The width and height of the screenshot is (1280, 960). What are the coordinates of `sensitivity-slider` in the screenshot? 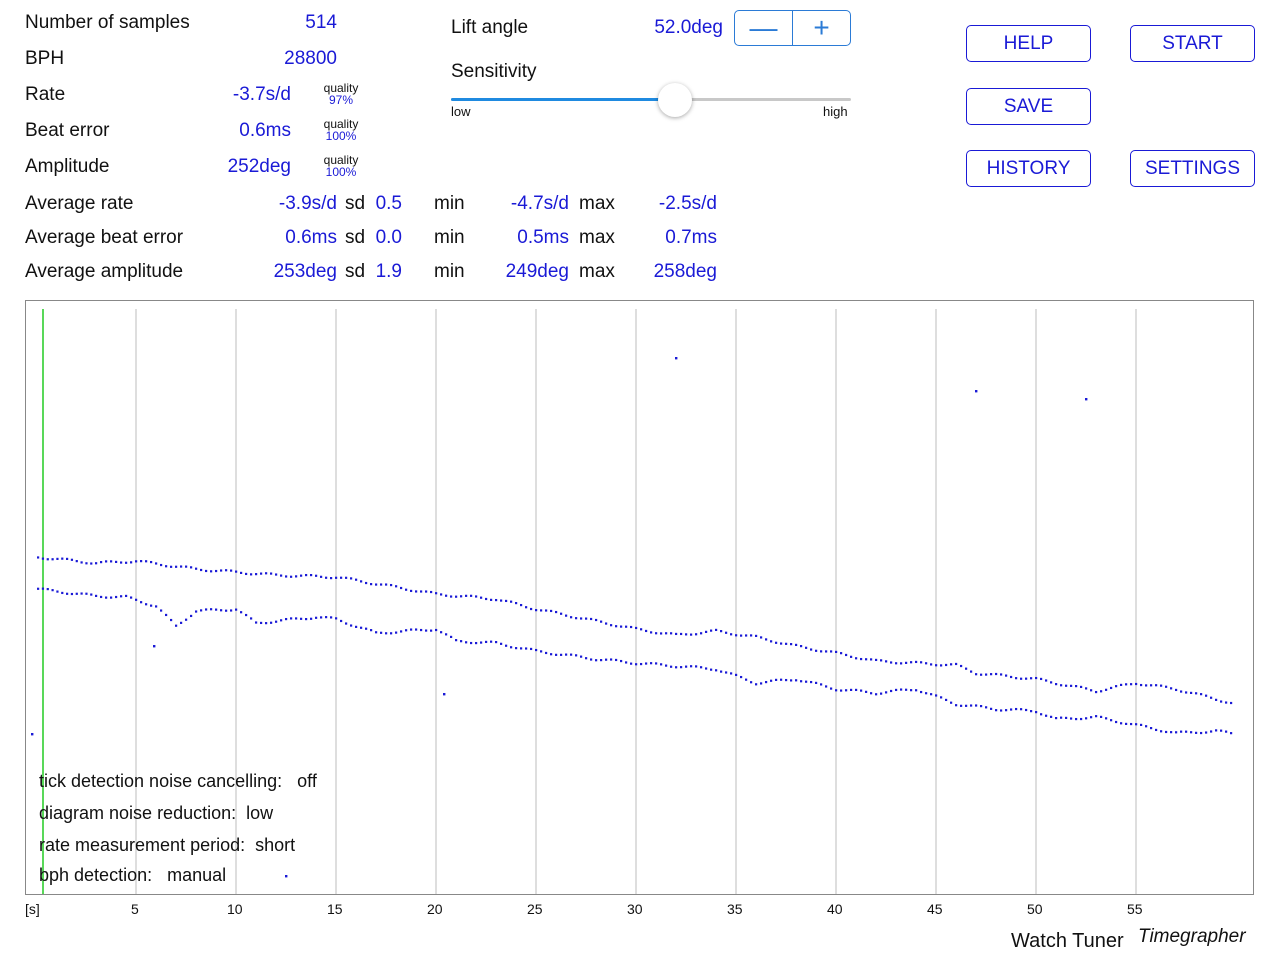 It's located at (651, 99).